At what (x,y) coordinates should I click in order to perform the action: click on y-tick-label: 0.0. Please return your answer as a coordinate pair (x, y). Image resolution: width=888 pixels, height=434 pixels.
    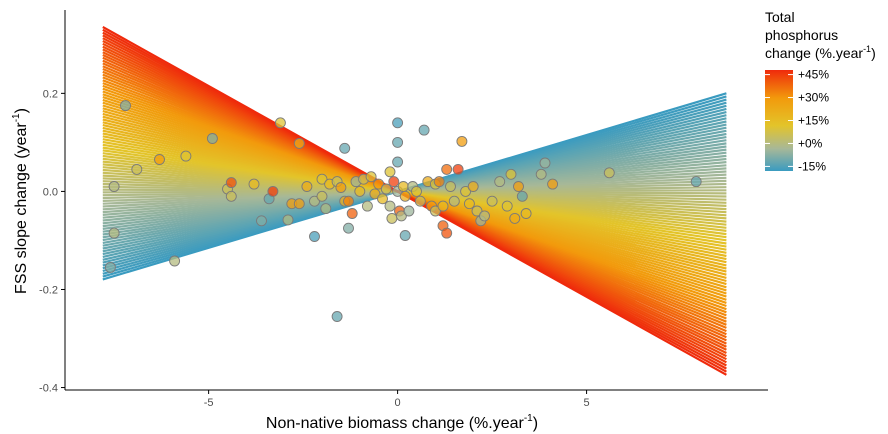
    Looking at the image, I should click on (50, 192).